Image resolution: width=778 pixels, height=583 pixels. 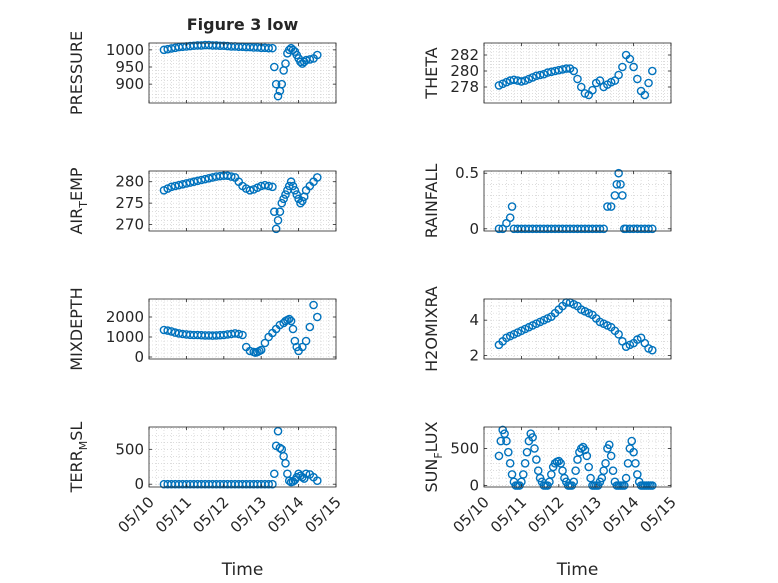 What do you see at coordinates (129, 67) in the screenshot?
I see `y-tick-label: 950` at bounding box center [129, 67].